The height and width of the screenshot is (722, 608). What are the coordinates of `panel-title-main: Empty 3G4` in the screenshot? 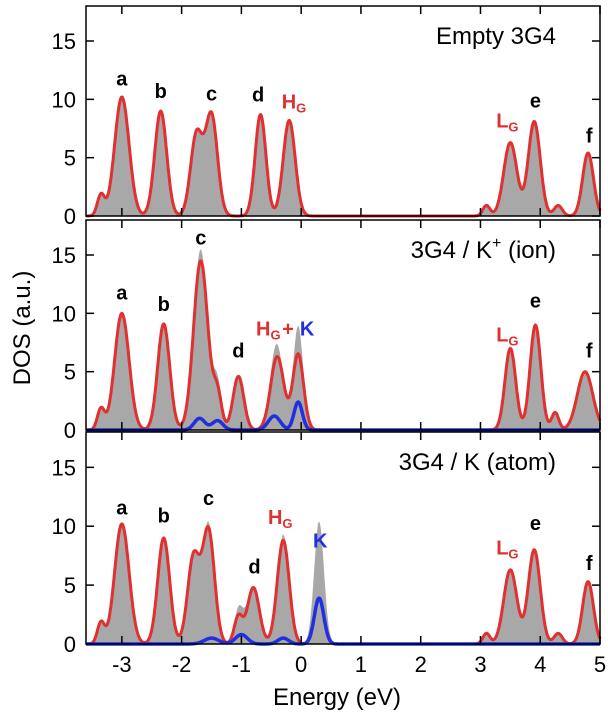 It's located at (496, 36).